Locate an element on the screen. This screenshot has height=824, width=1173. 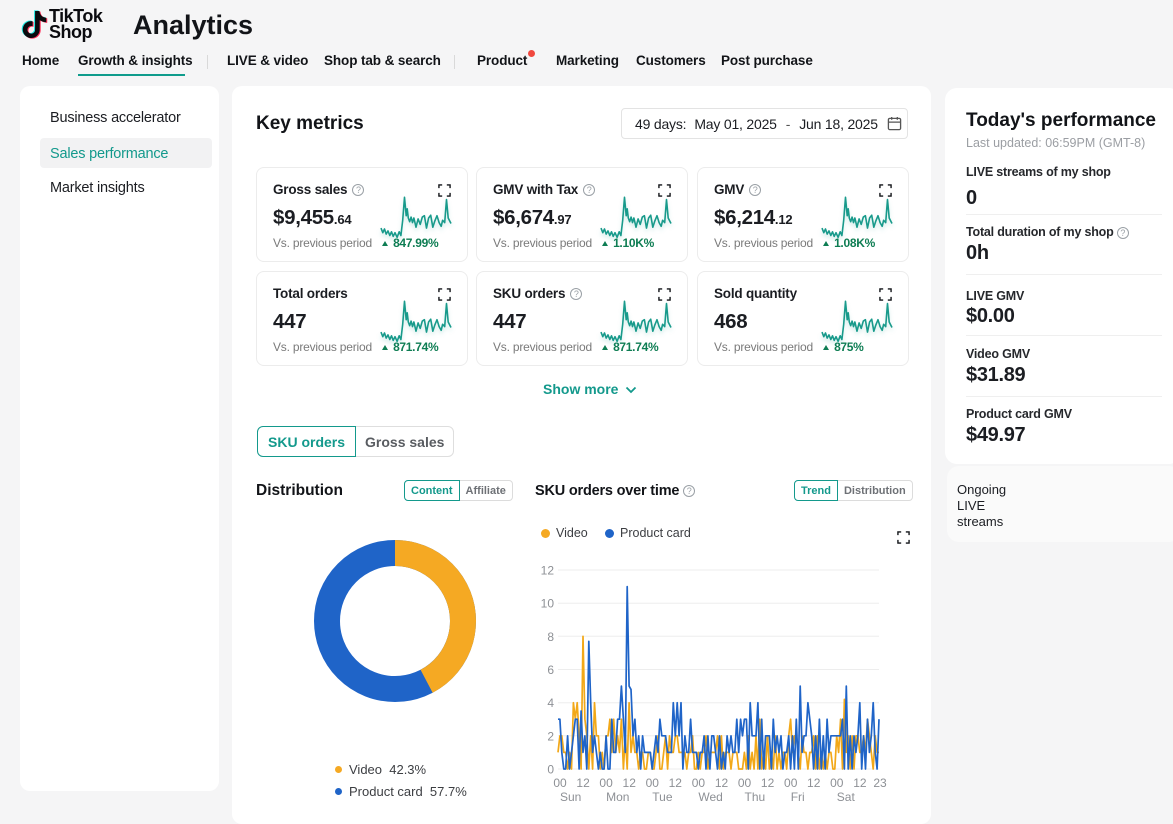
svg-text: 0 is located at coordinates (550, 770).